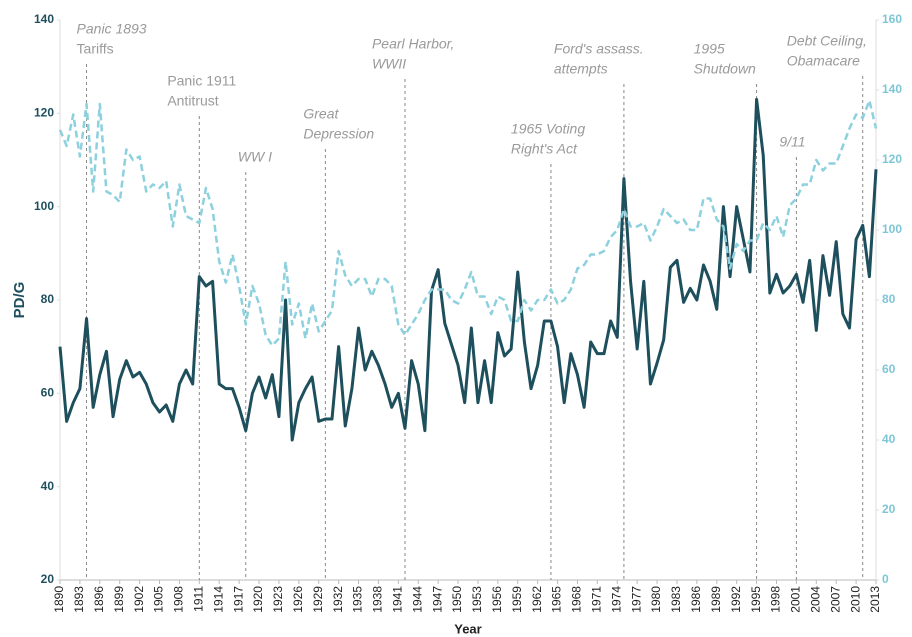 This screenshot has width=912, height=637. Describe the element at coordinates (892, 89) in the screenshot. I see `y2-tick-label: 140` at that location.